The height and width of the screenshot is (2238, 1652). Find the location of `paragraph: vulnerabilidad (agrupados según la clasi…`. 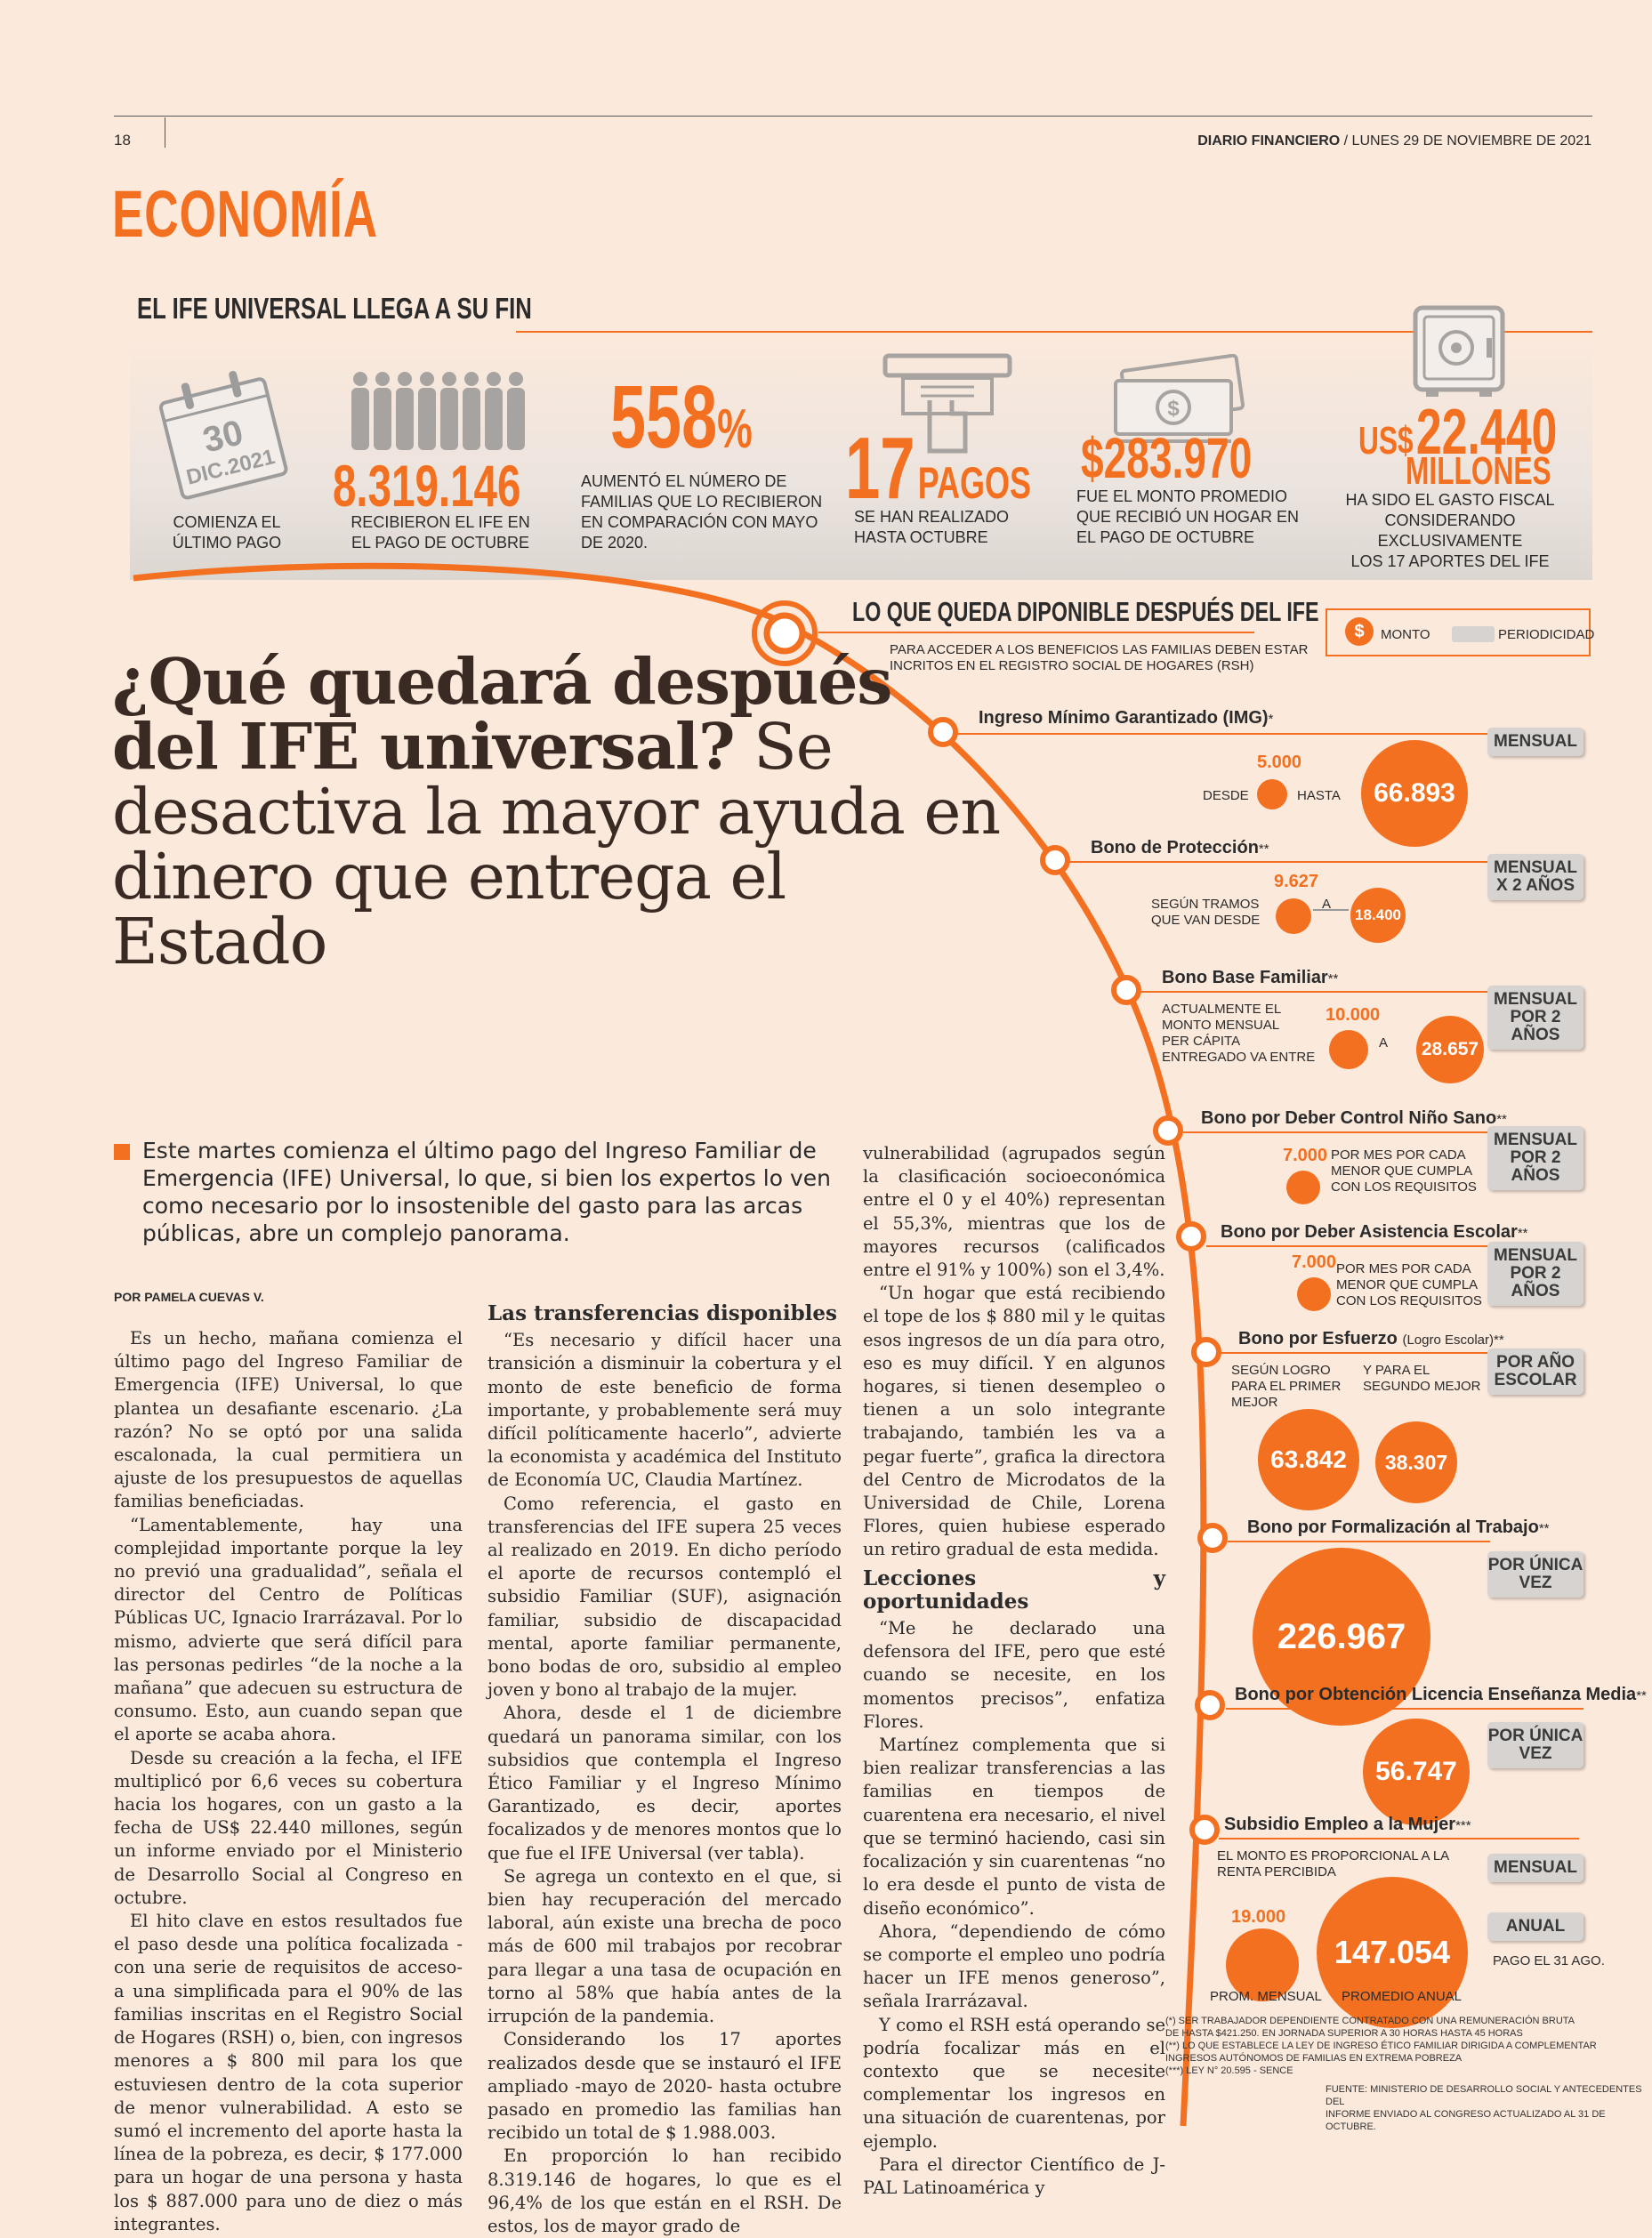

paragraph: vulnerabilidad (agrupados según la clasi… is located at coordinates (1014, 1212).